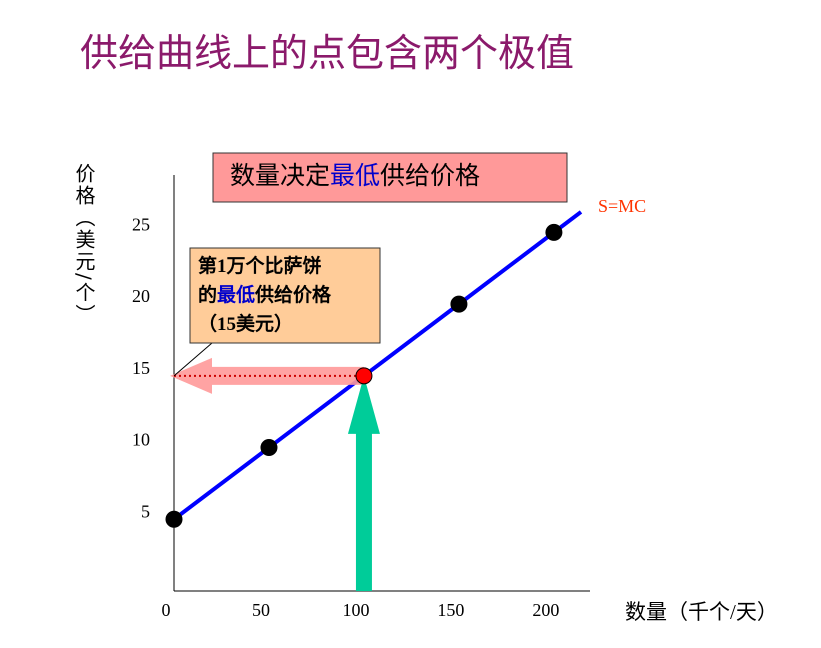  I want to click on annotation-part: 最低, so click(355, 176).